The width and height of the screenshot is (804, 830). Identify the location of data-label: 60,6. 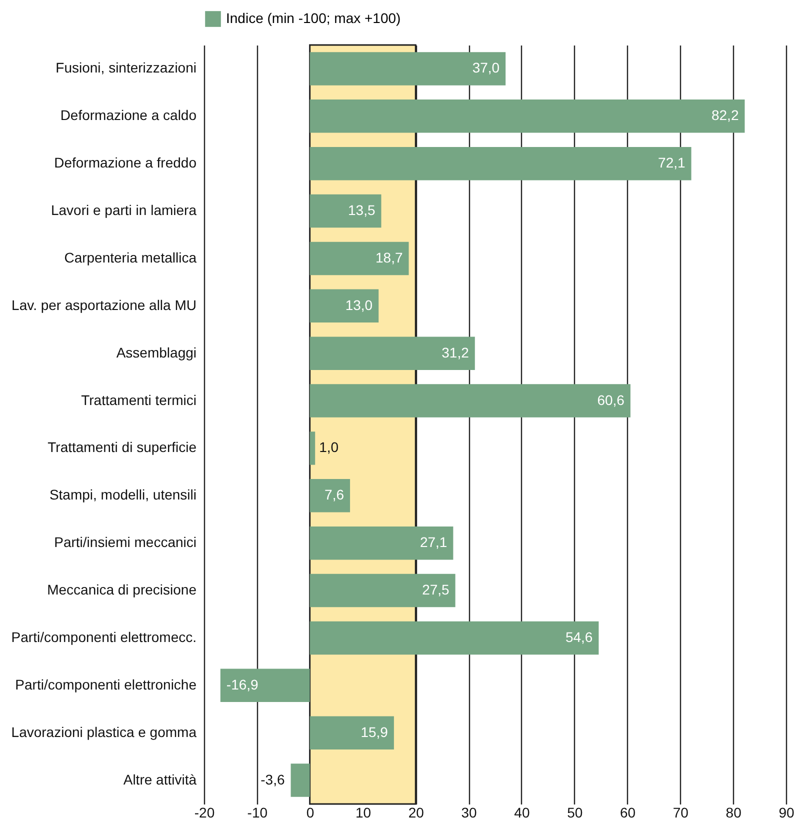
(611, 400).